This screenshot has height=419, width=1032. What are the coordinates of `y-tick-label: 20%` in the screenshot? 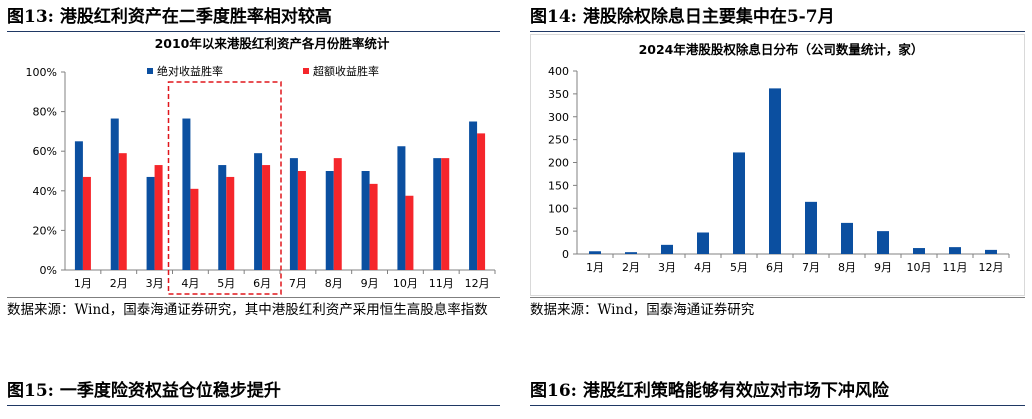 It's located at (45, 230).